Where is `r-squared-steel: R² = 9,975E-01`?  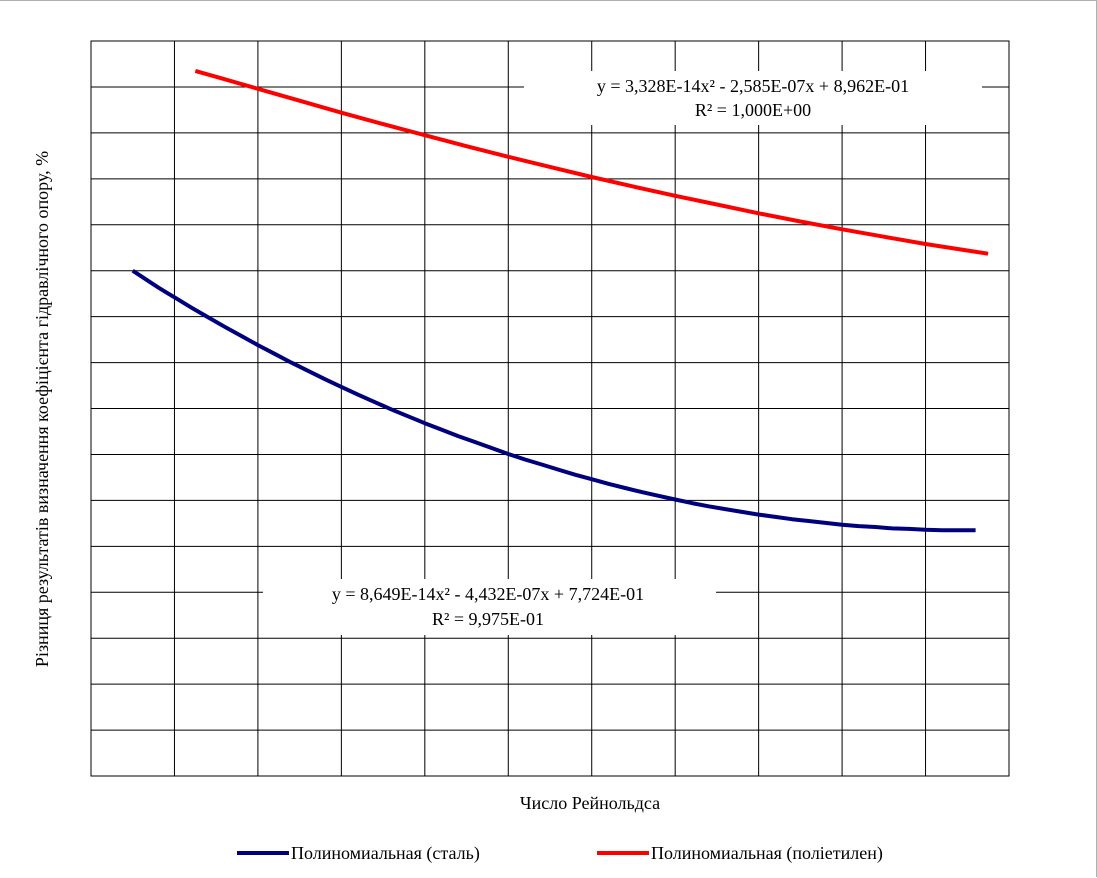
r-squared-steel: R² = 9,975E-01 is located at coordinates (488, 619).